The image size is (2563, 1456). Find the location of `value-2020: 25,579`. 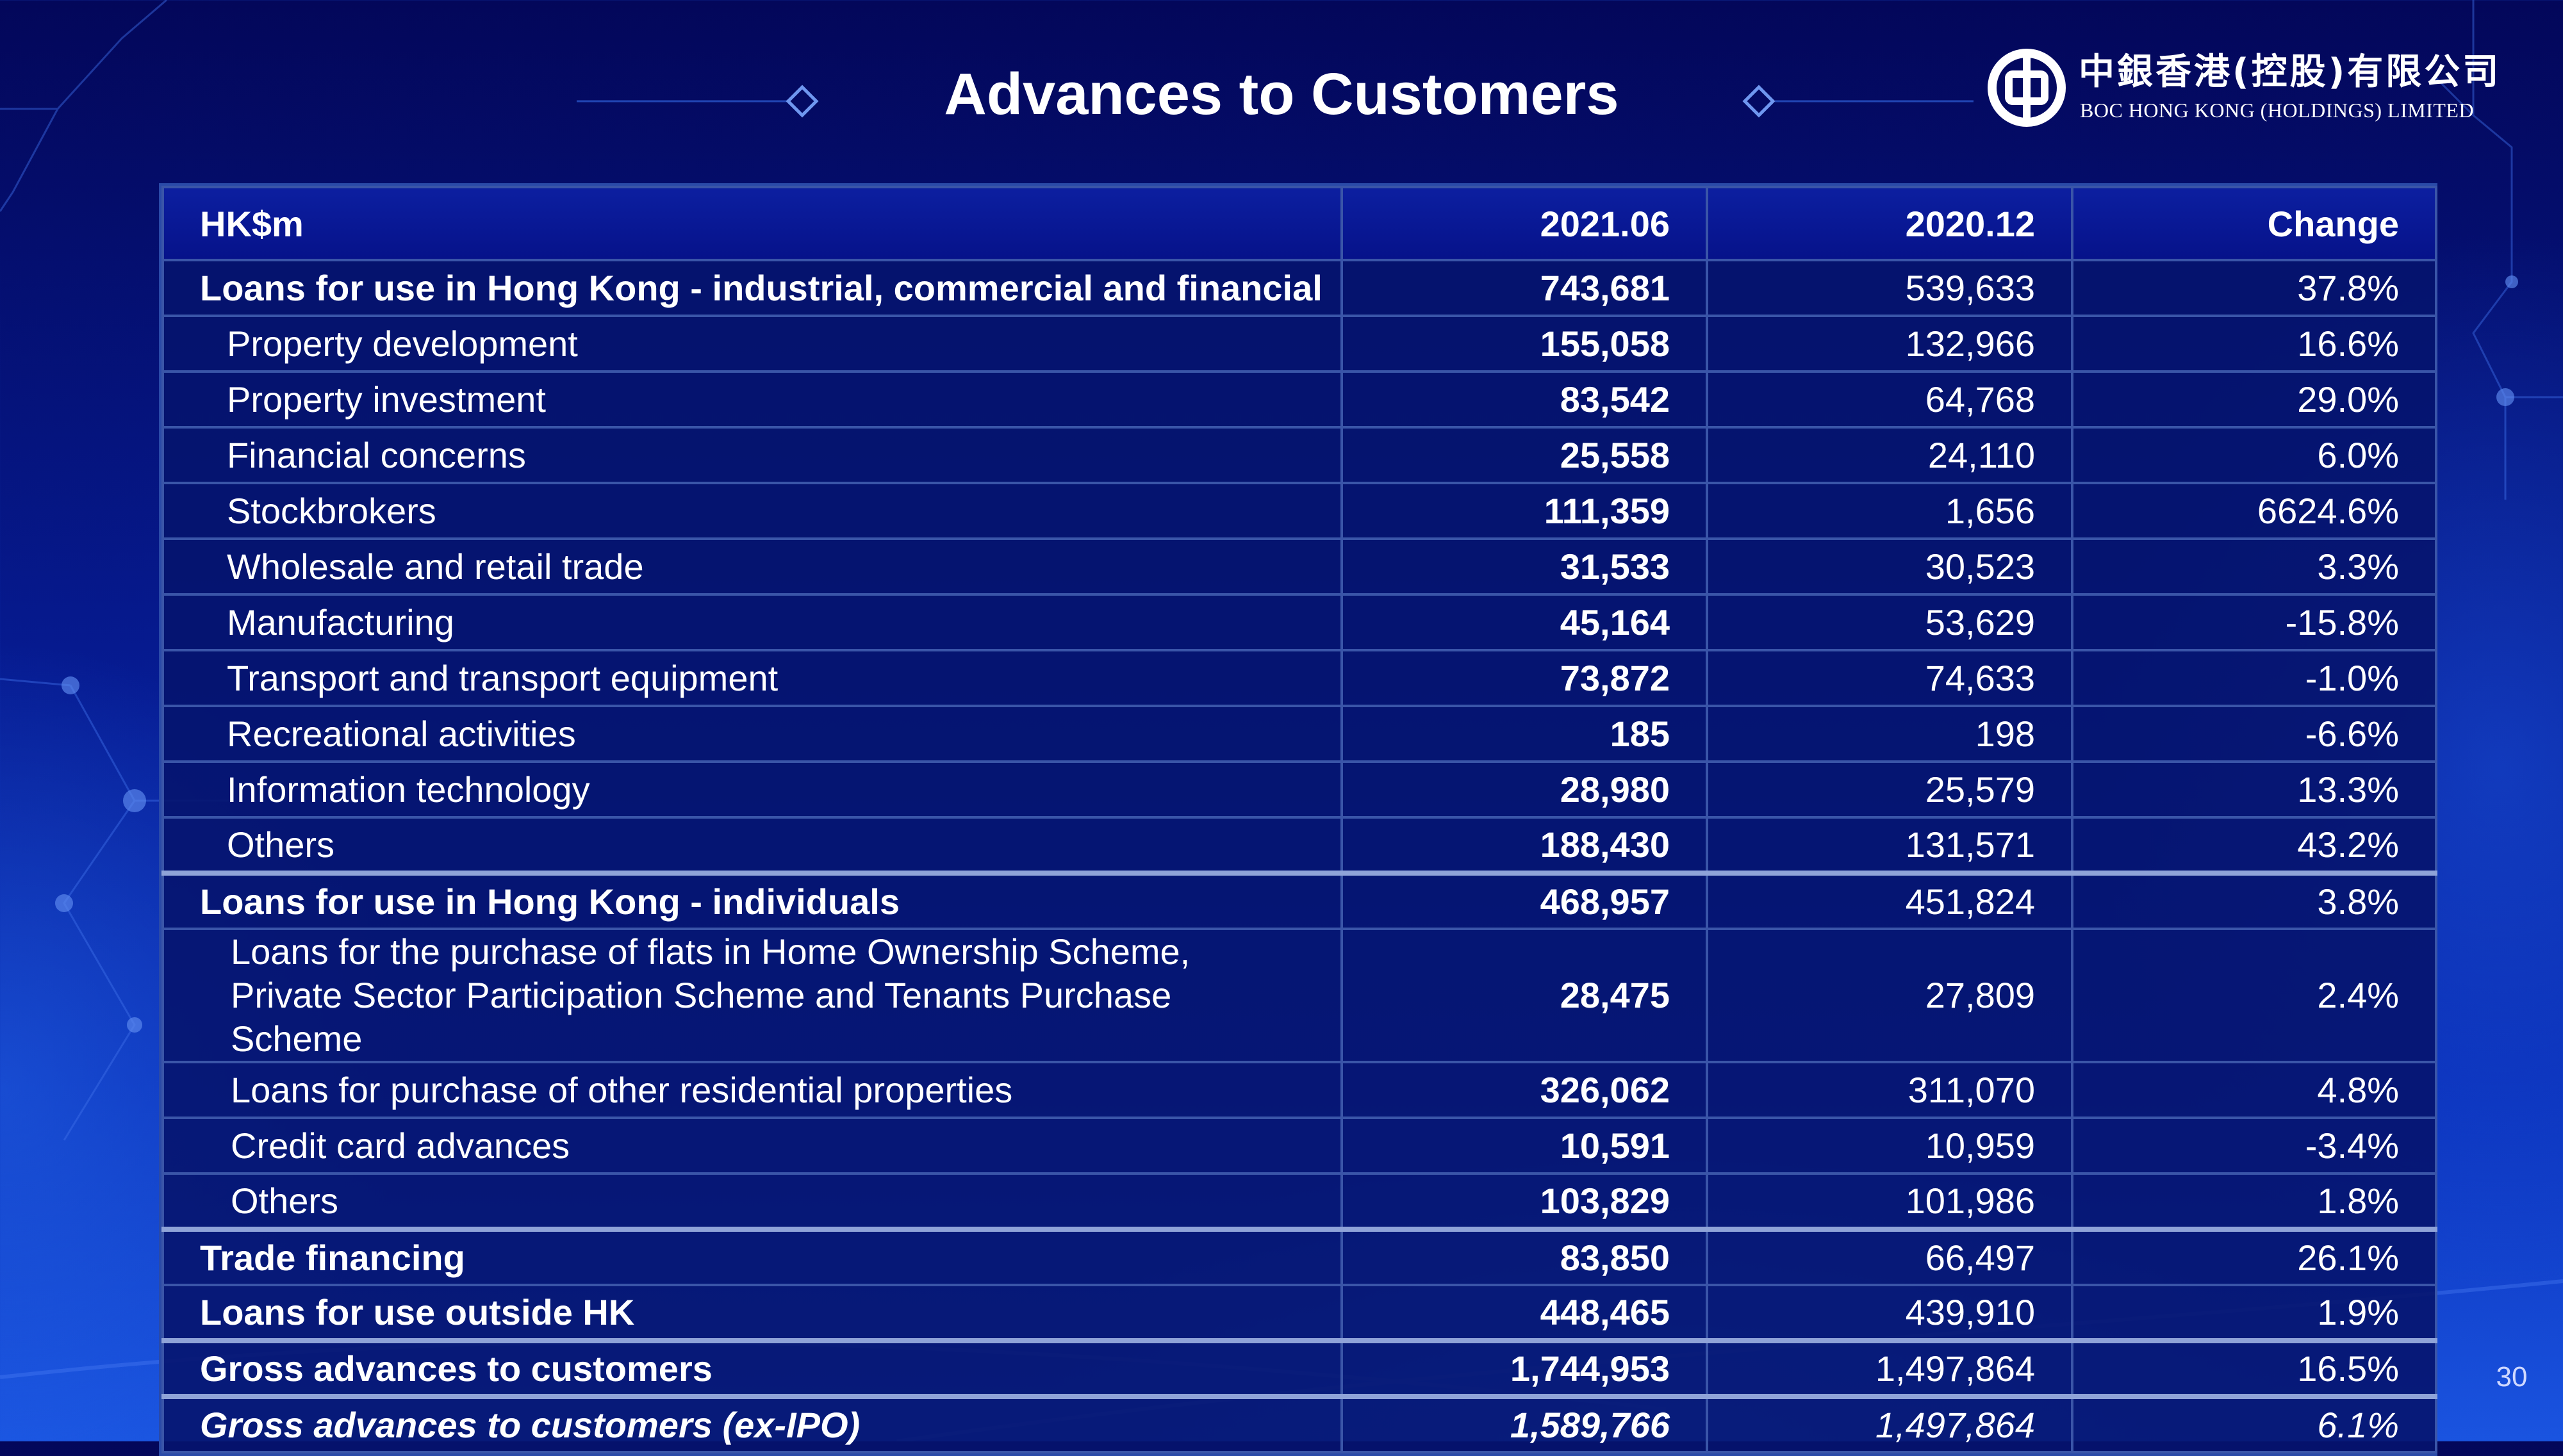

value-2020: 25,579 is located at coordinates (1890, 790).